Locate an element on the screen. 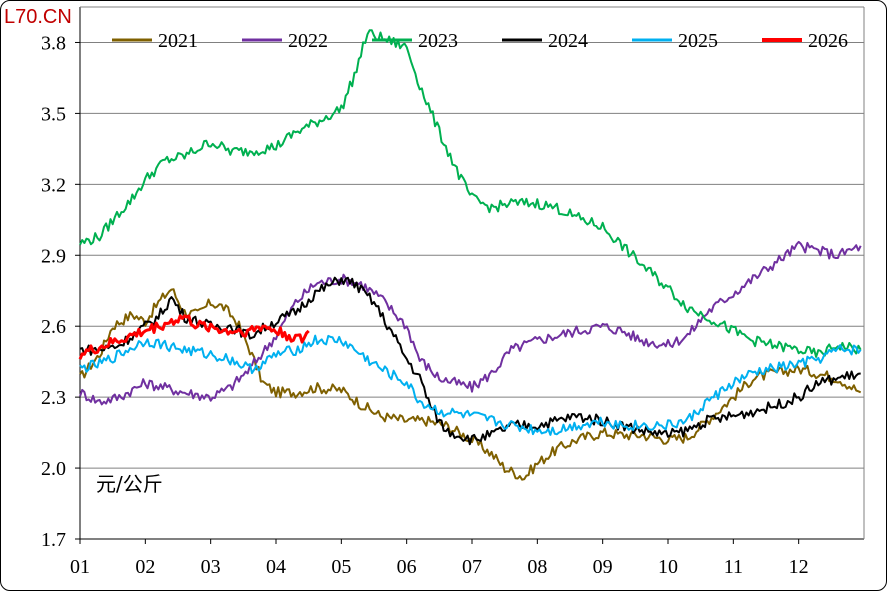  legend-label-2022: 2022 is located at coordinates (308, 41).